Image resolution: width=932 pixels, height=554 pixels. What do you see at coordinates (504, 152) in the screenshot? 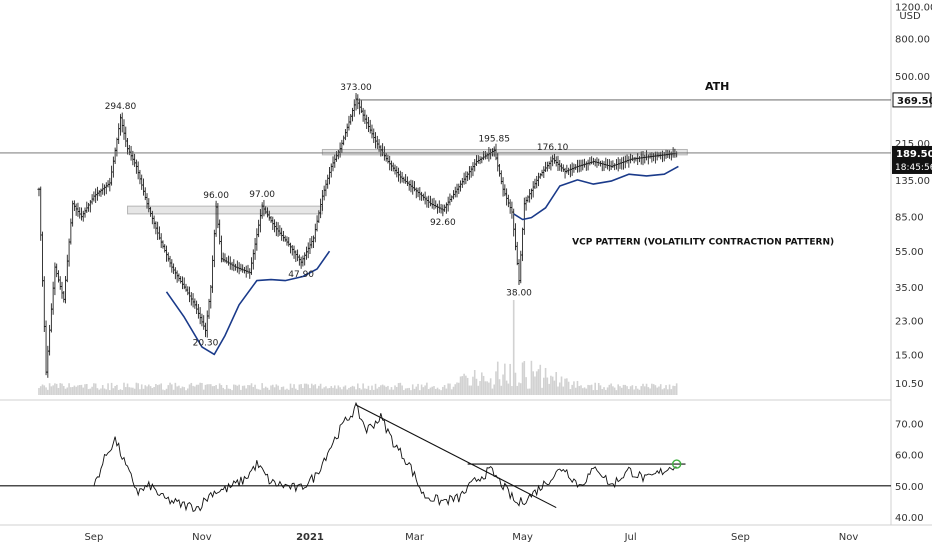
I see `resistance-zone` at bounding box center [504, 152].